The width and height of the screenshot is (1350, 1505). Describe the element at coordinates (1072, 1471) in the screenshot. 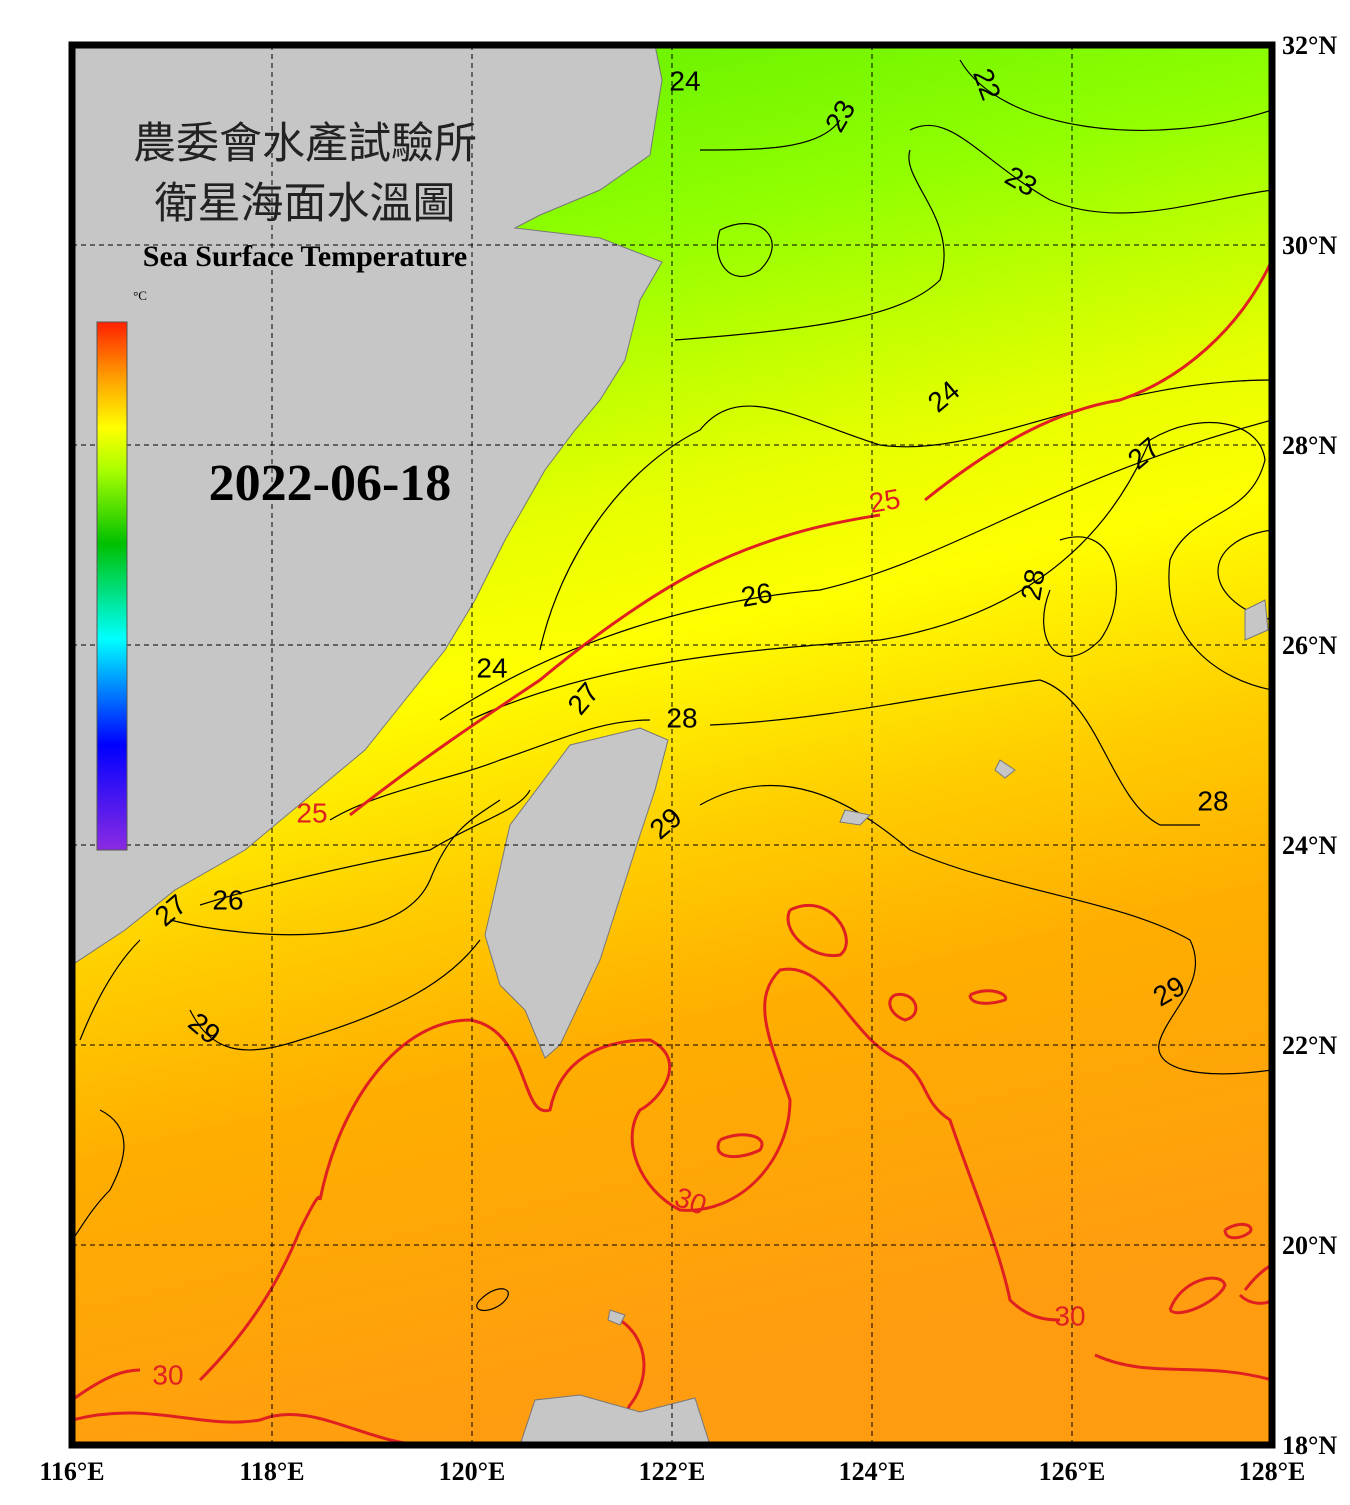

I see `x-tick-label: 126°E` at that location.